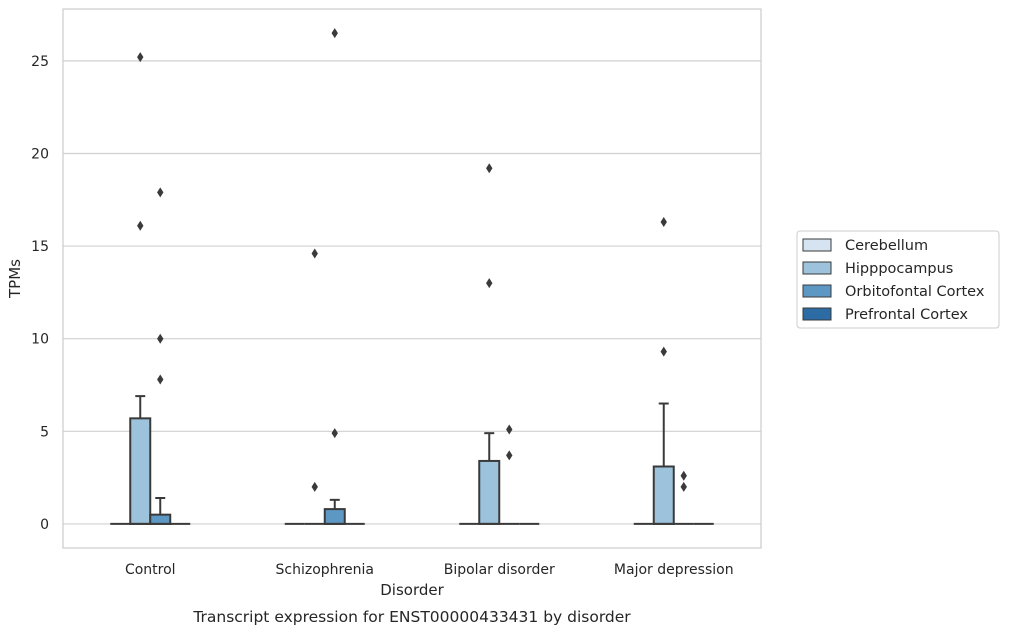 The height and width of the screenshot is (638, 1009). What do you see at coordinates (906, 315) in the screenshot?
I see `legend-label: Prefrontal Cortex` at bounding box center [906, 315].